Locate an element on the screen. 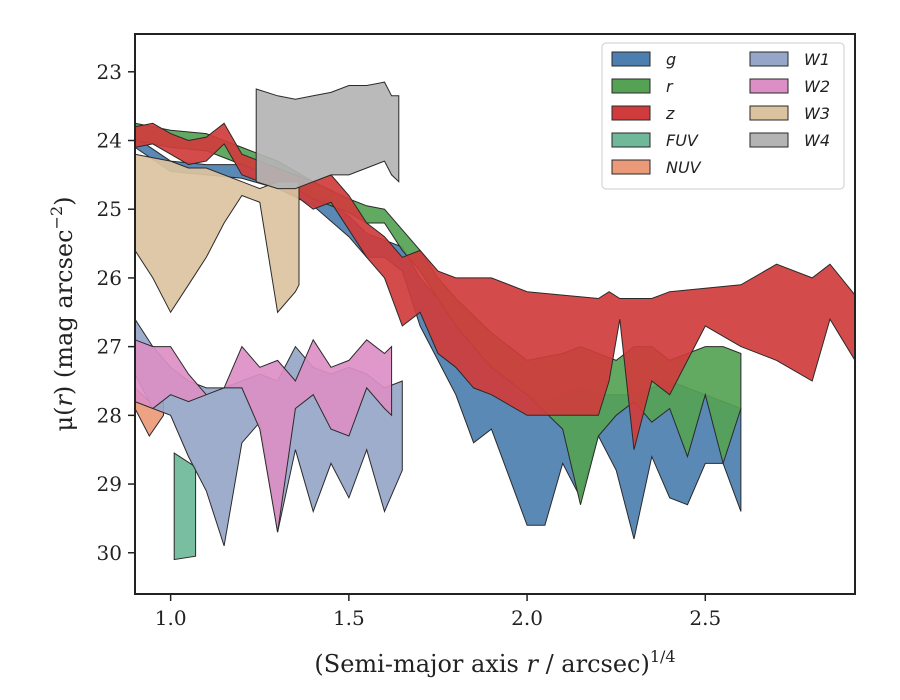  y-tick-label: 28 is located at coordinates (109, 415).